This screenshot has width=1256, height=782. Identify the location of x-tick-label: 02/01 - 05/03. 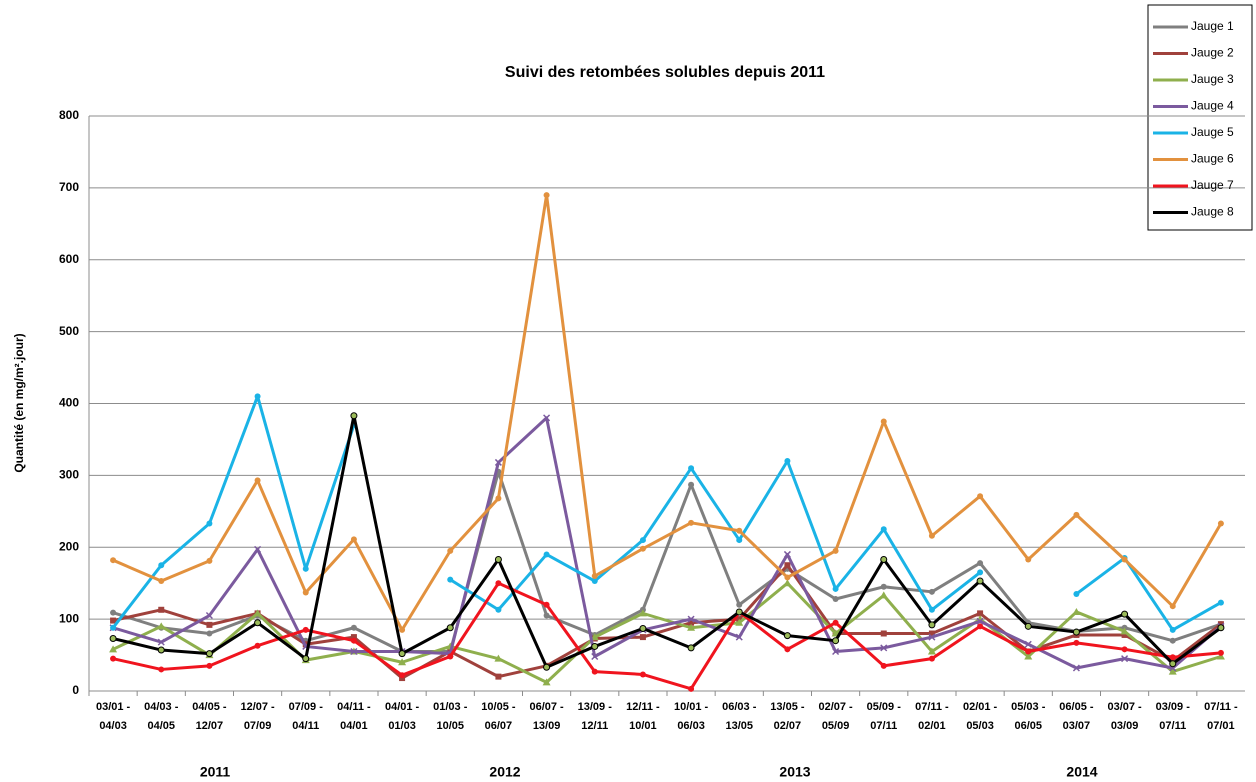
(980, 716).